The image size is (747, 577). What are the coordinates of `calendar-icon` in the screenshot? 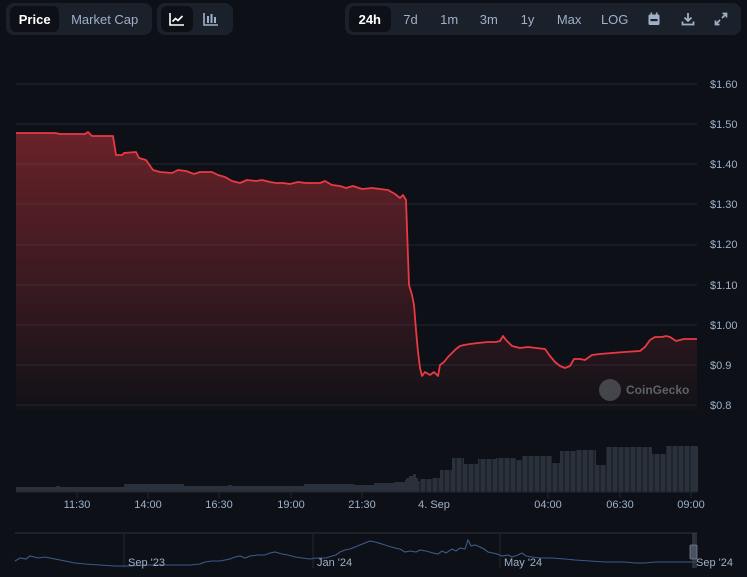 It's located at (654, 18).